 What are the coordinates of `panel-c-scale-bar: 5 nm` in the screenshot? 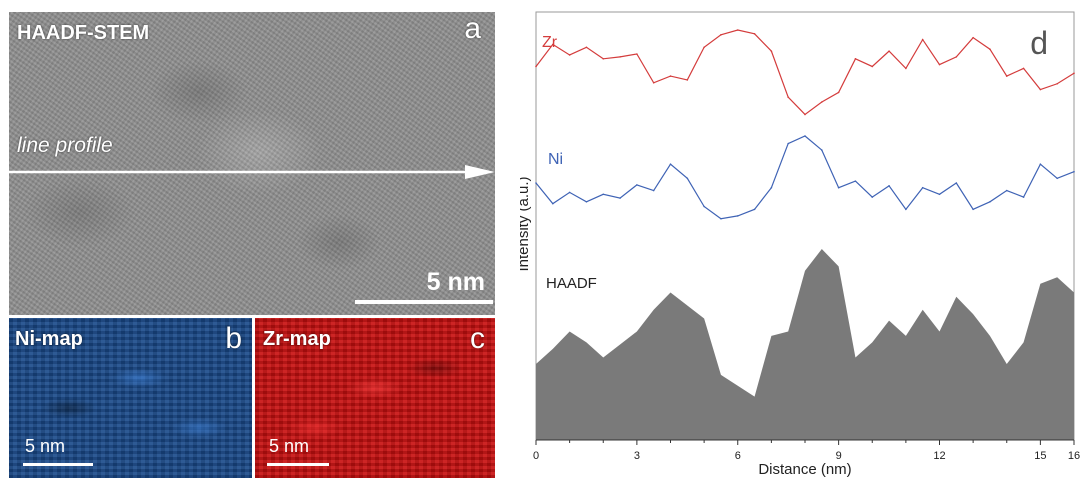 It's located at (298, 451).